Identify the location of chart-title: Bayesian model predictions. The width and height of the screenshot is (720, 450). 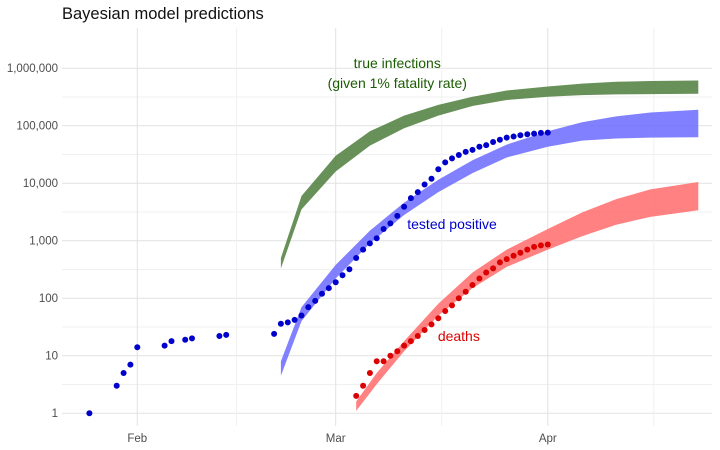
(163, 14).